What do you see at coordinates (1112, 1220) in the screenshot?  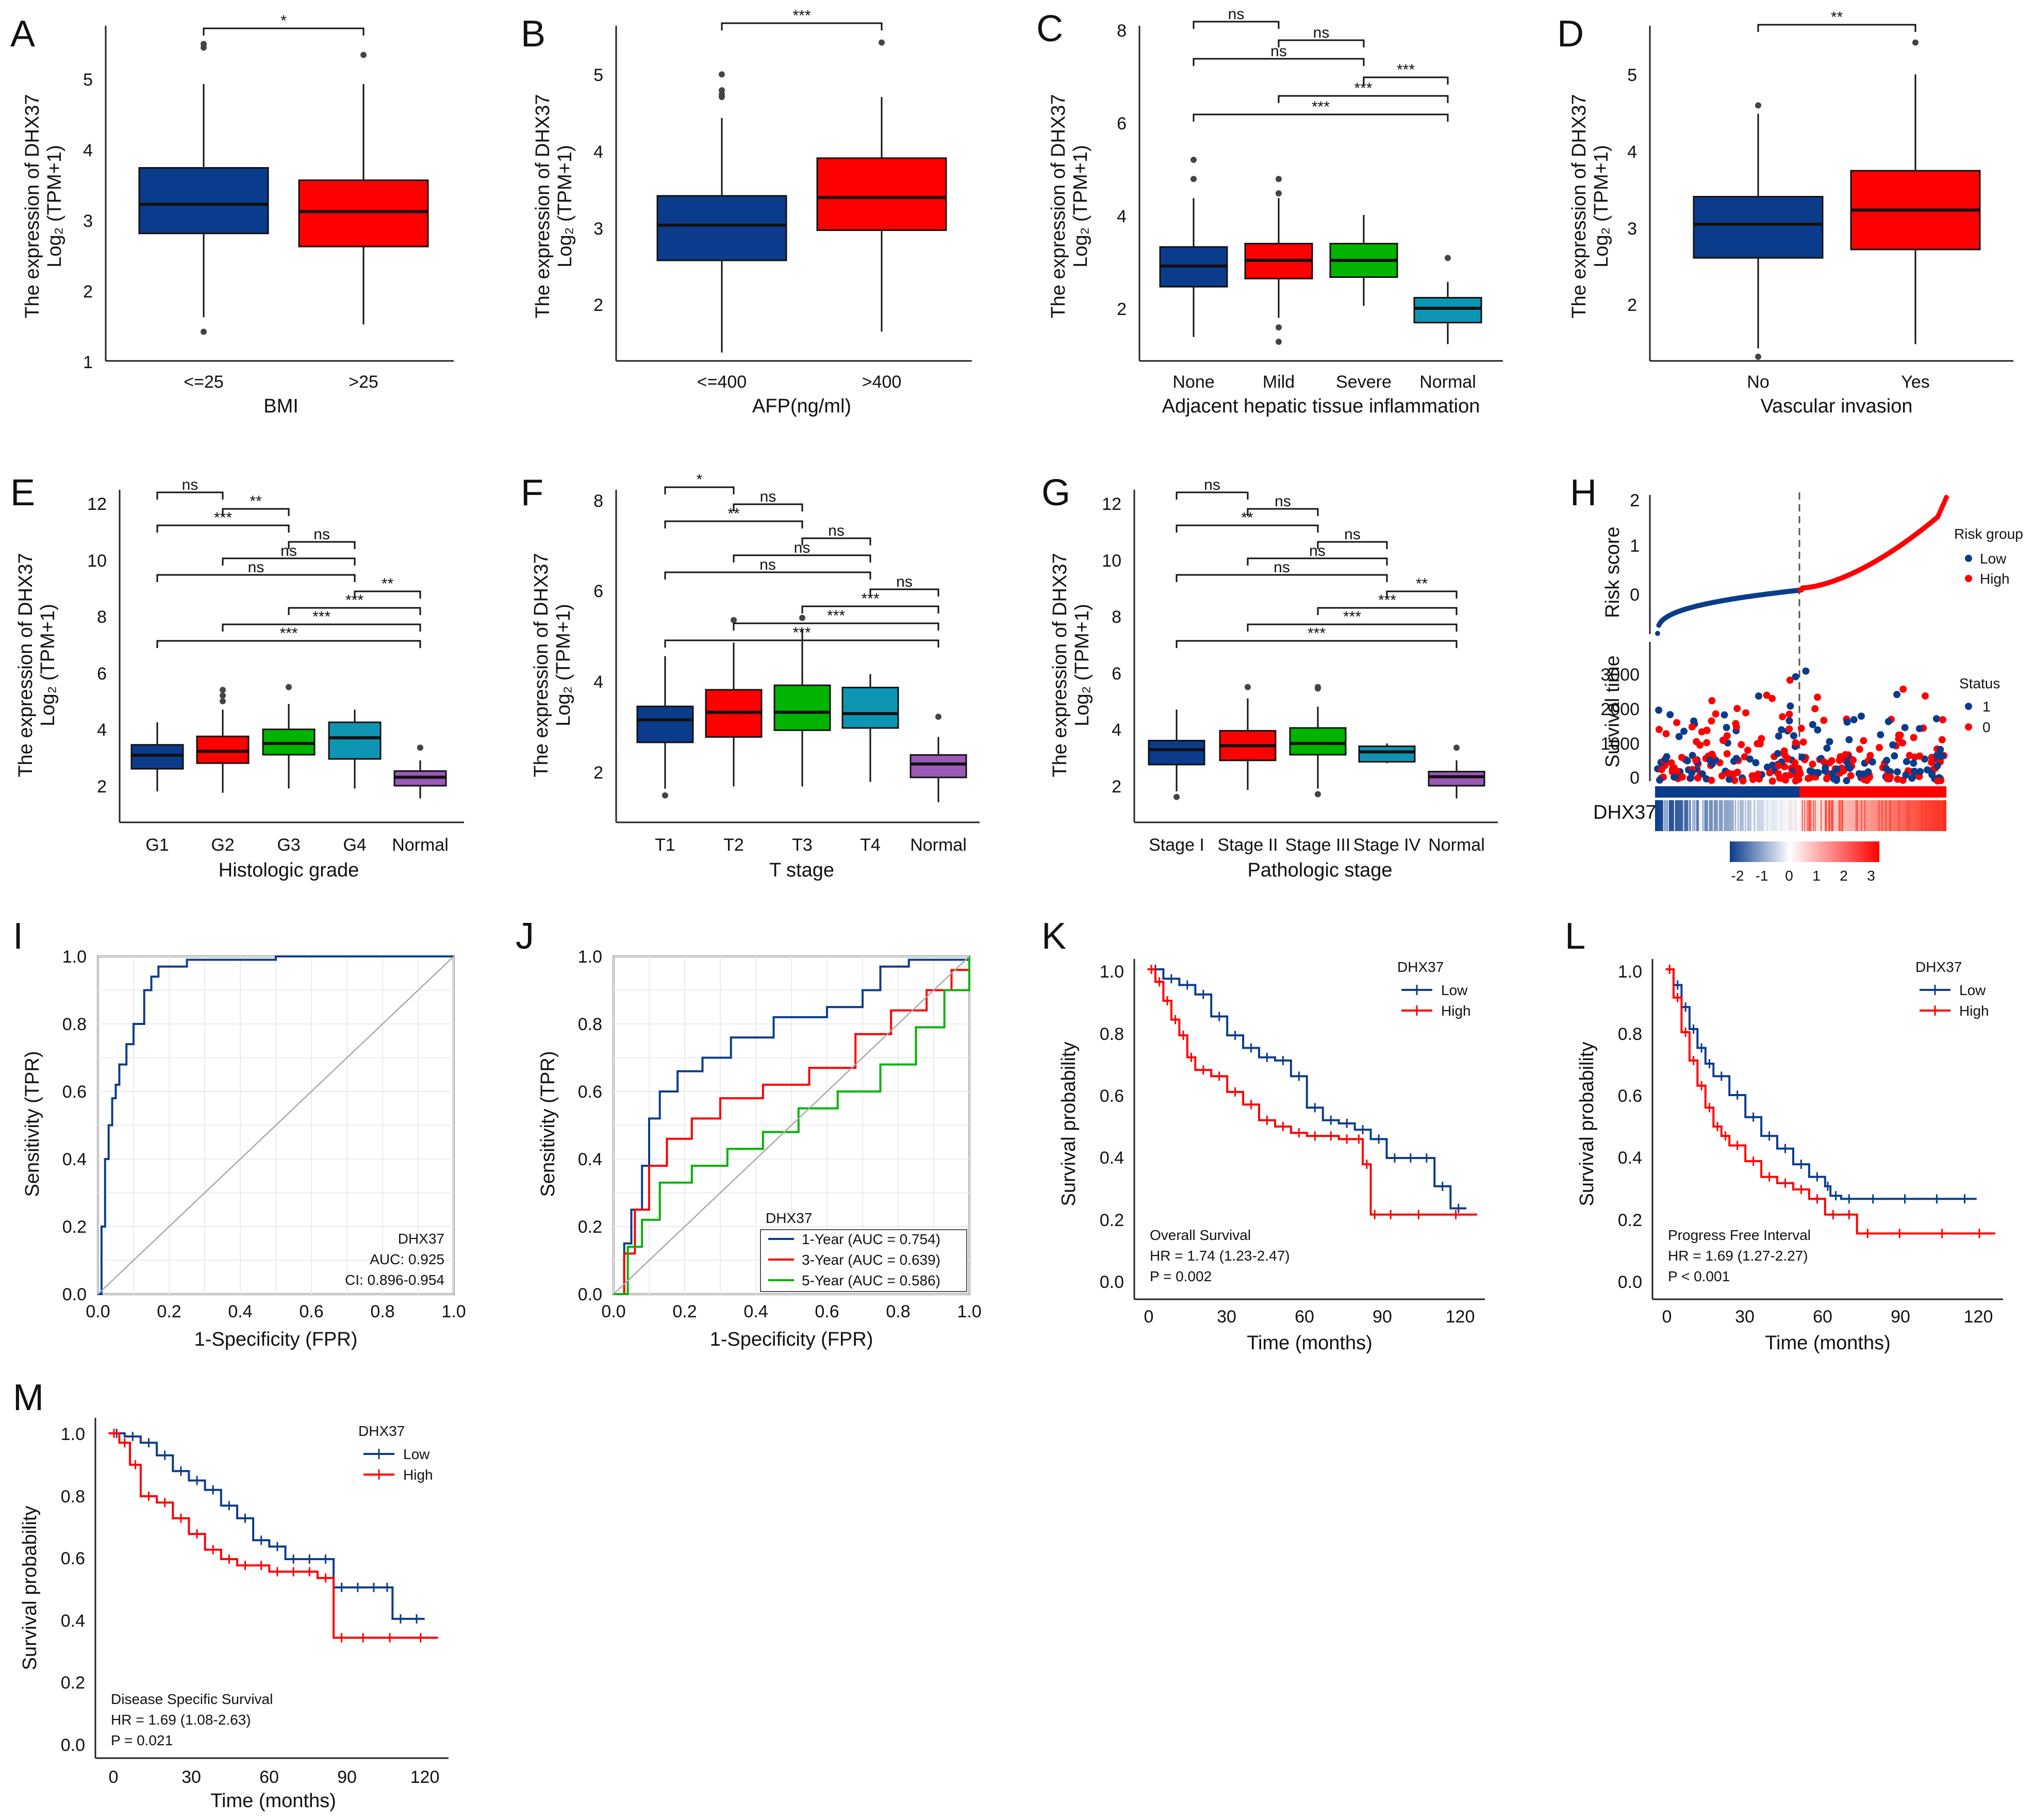 I see `y-tick-label: 0.2` at bounding box center [1112, 1220].